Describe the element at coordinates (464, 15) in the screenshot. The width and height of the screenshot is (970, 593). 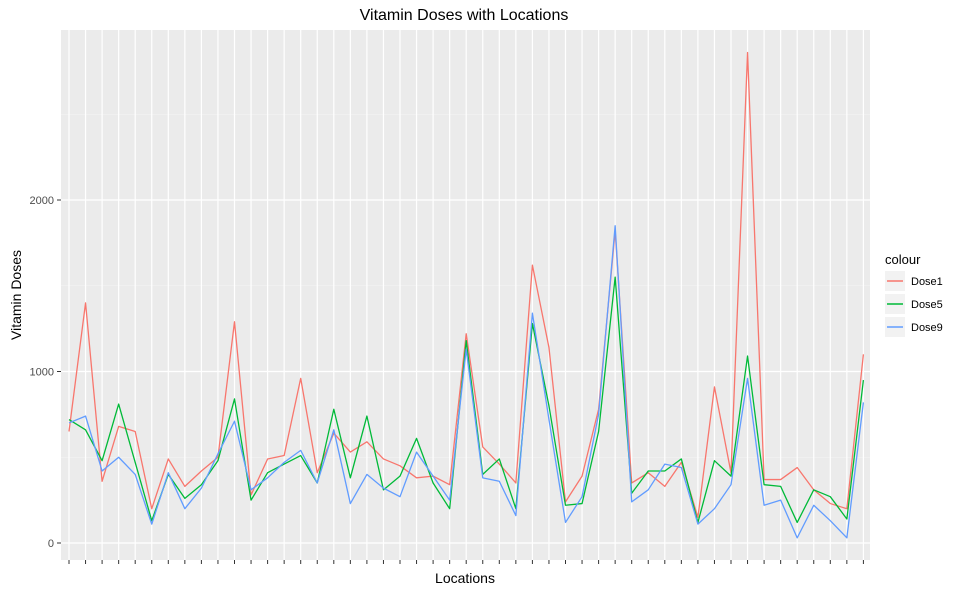
I see `chart-title: Vitamin Doses with Locations` at that location.